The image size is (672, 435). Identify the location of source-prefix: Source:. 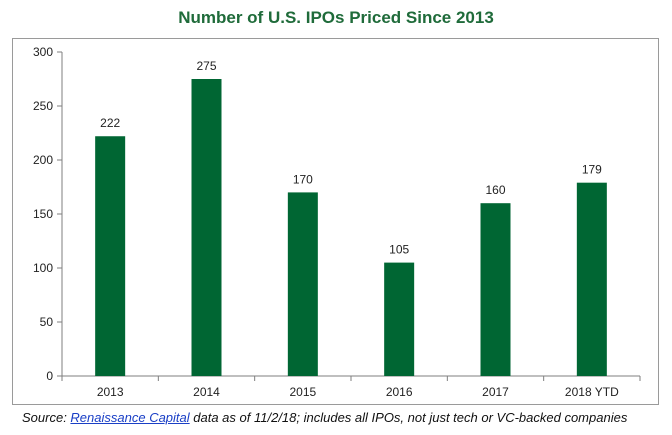
(46, 417).